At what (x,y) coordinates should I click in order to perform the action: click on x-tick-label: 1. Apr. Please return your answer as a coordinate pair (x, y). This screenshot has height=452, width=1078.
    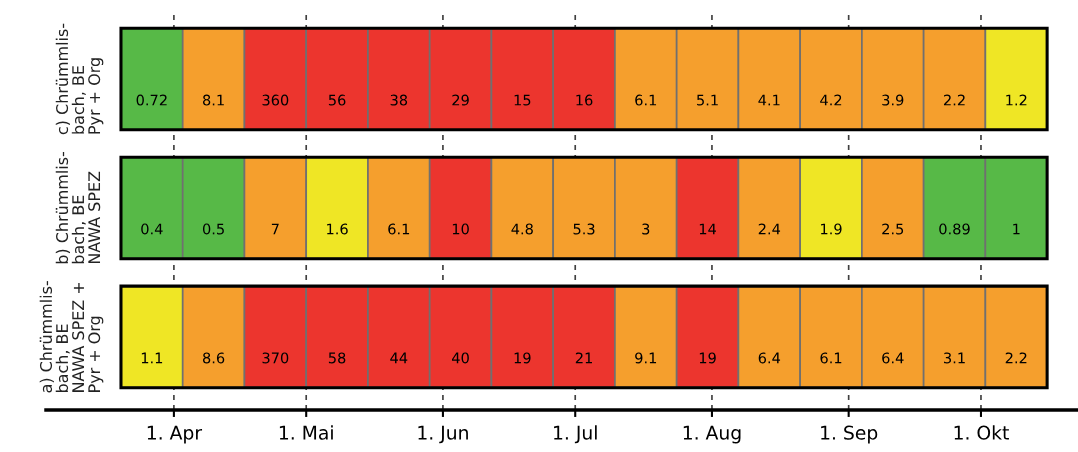
    Looking at the image, I should click on (175, 434).